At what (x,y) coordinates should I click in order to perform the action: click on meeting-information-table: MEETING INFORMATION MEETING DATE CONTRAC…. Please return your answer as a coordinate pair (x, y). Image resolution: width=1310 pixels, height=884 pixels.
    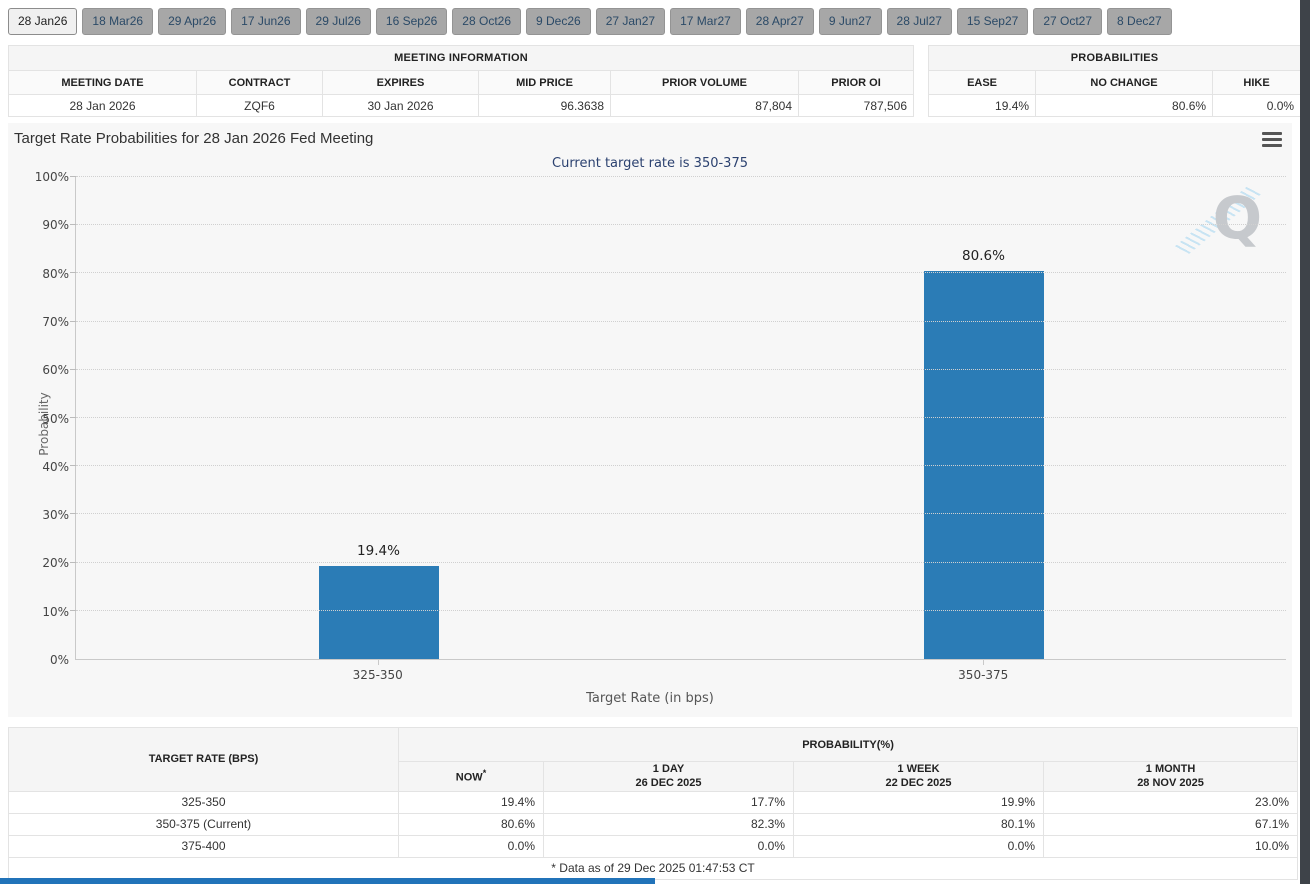
    Looking at the image, I should click on (461, 81).